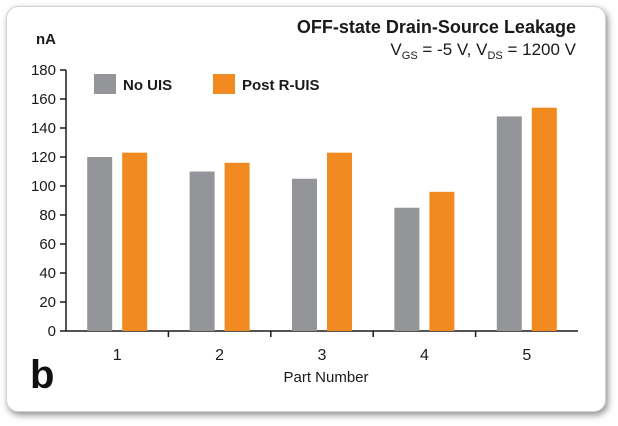 The height and width of the screenshot is (426, 618). I want to click on y-tick-label: 140, so click(43, 128).